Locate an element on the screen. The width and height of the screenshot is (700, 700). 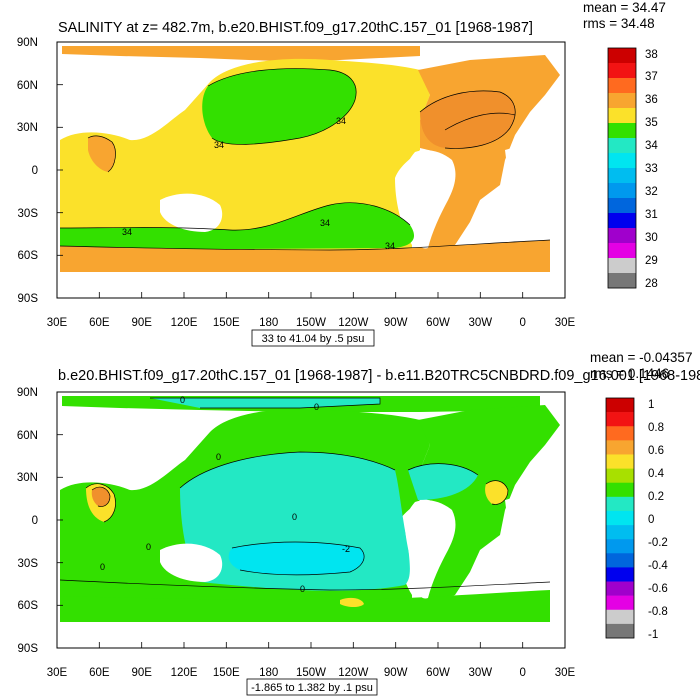
north-pacific-low-band is located at coordinates (279, 106).